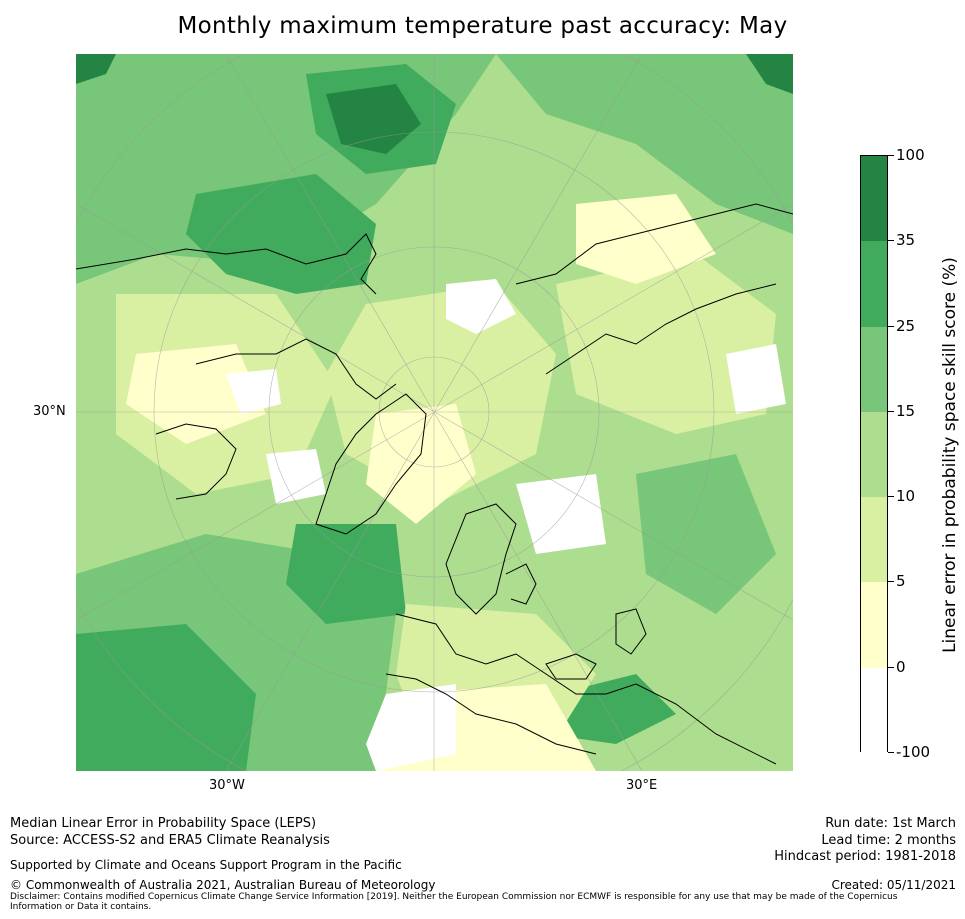 This screenshot has width=965, height=919. What do you see at coordinates (226, 264) in the screenshot?
I see `coastline-north-america` at bounding box center [226, 264].